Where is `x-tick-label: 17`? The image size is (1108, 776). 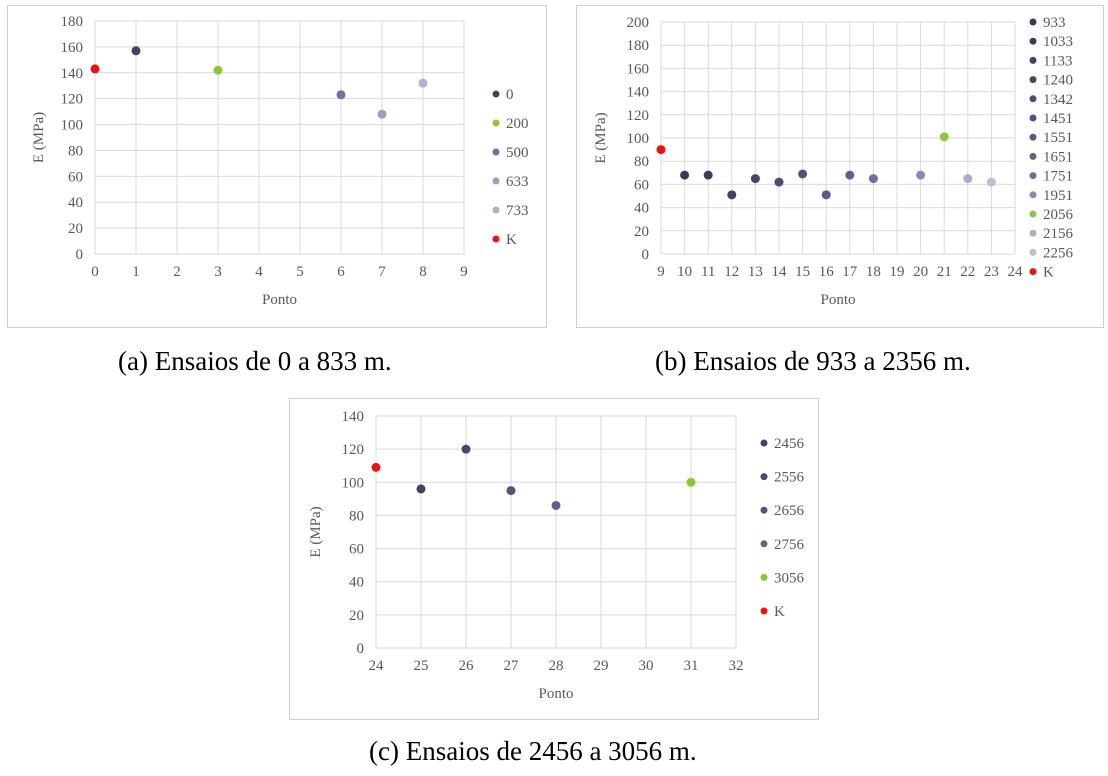
x-tick-label: 17 is located at coordinates (850, 272).